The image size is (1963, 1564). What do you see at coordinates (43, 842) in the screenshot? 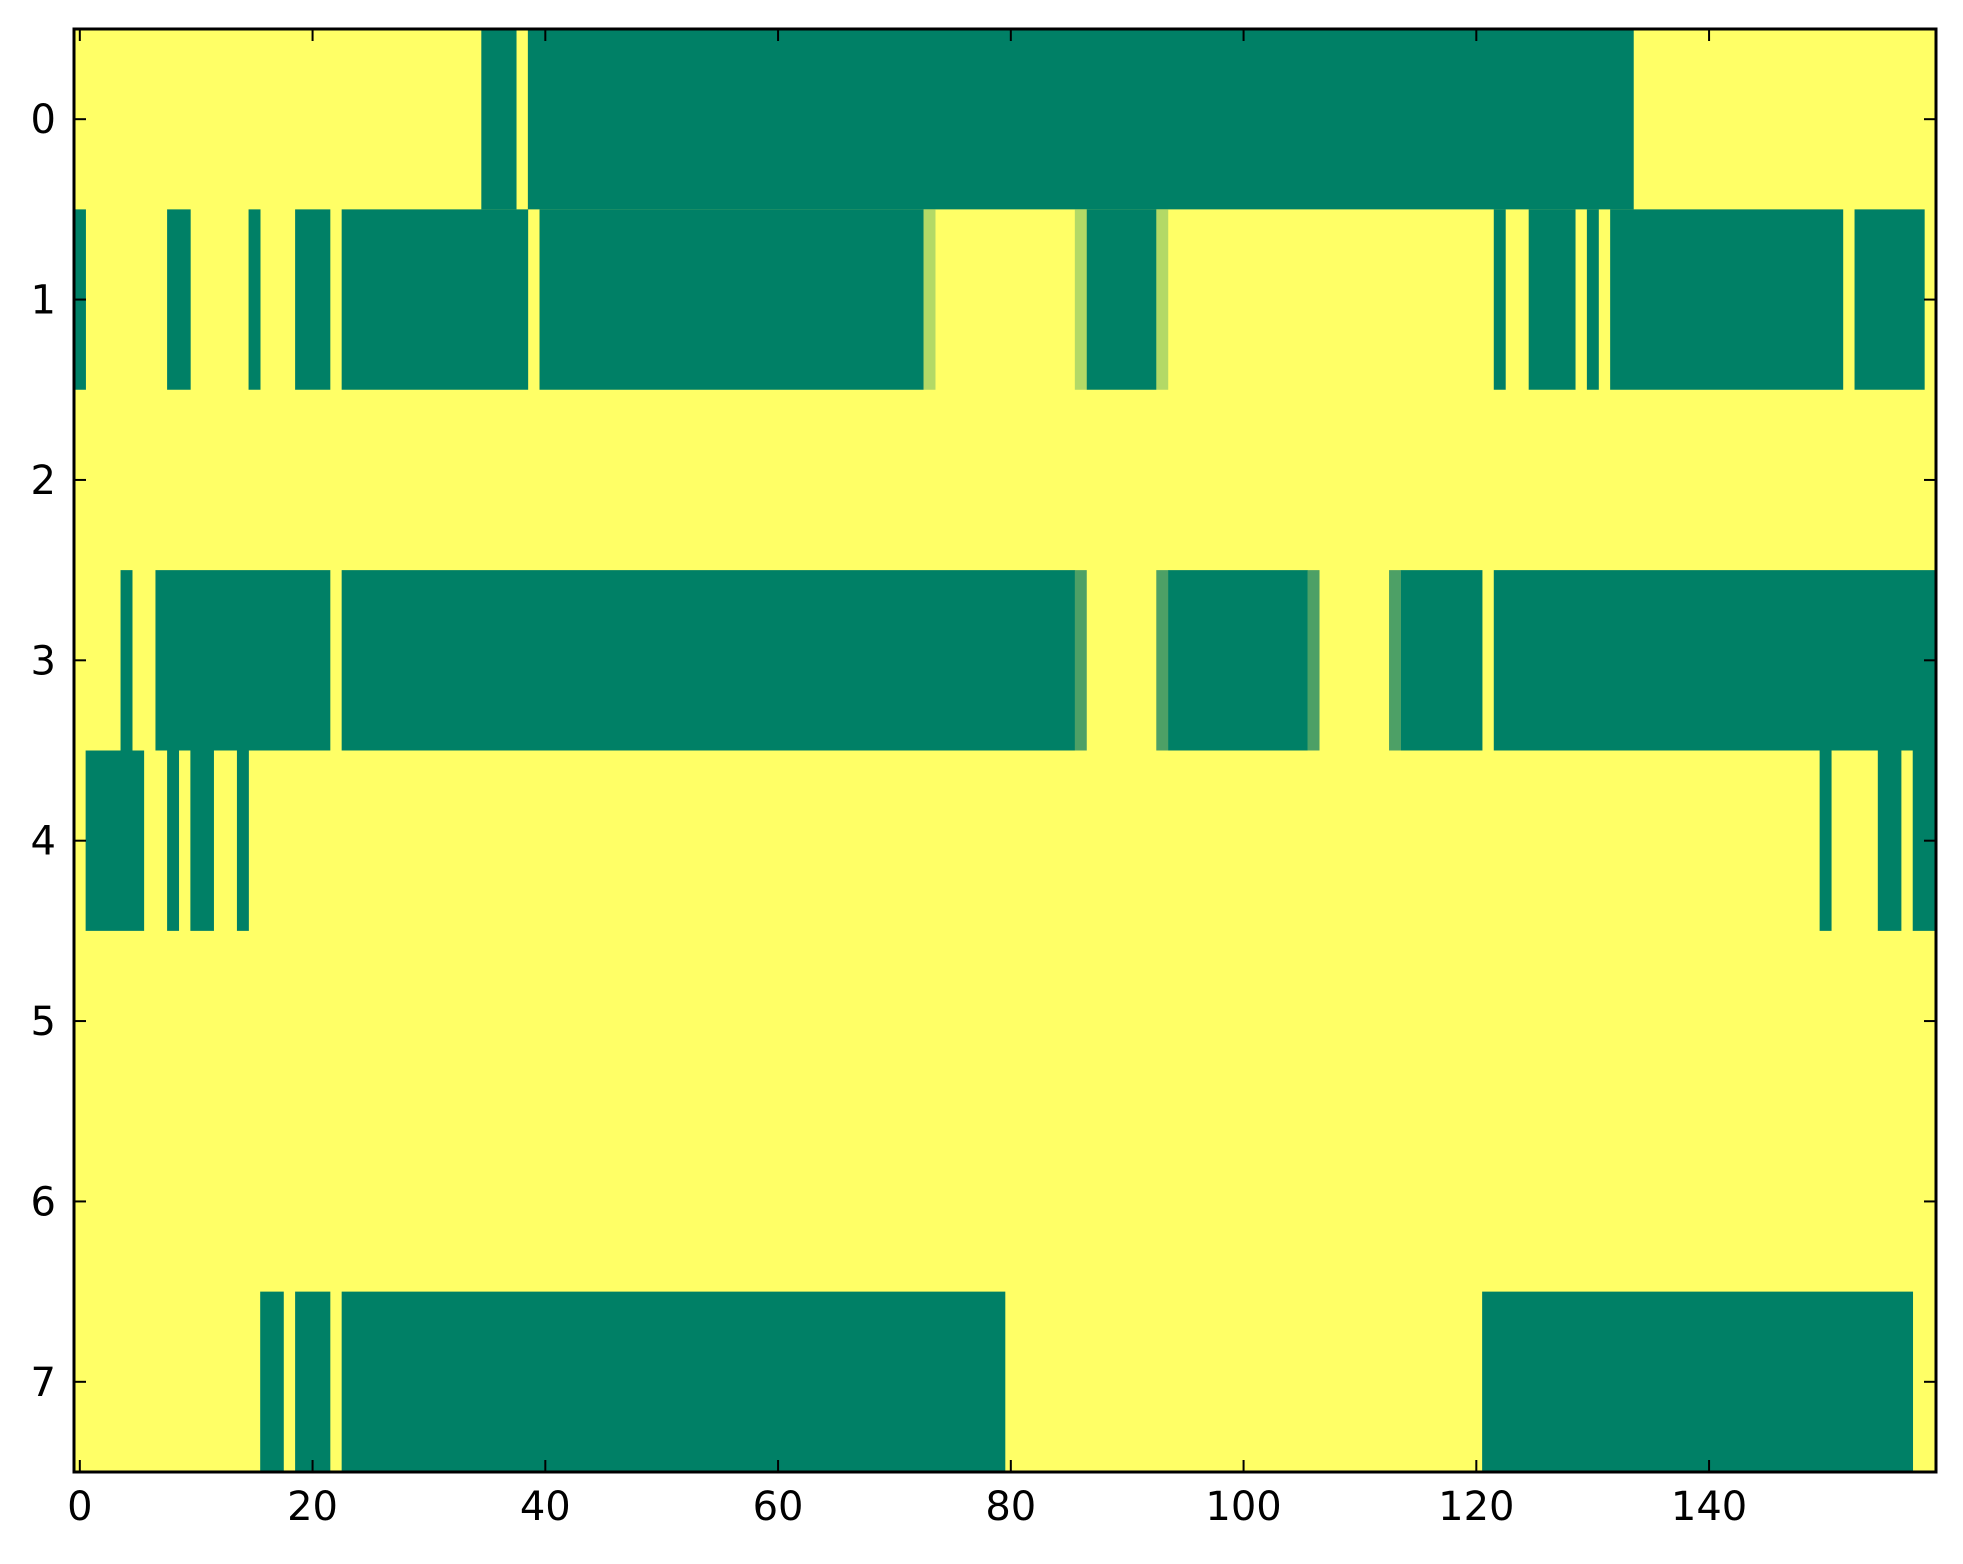
I see `y-tick-label: 4` at bounding box center [43, 842].